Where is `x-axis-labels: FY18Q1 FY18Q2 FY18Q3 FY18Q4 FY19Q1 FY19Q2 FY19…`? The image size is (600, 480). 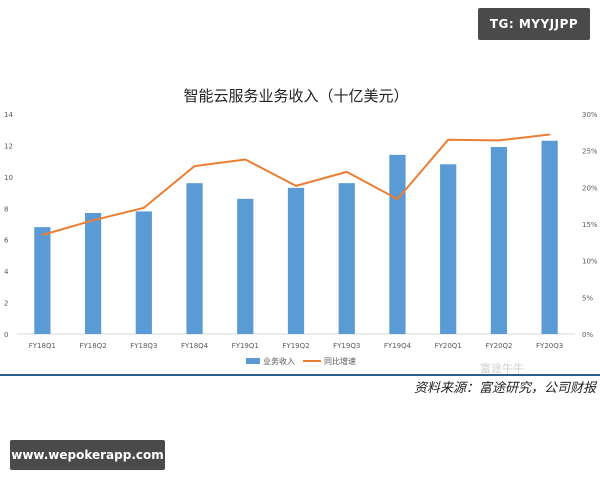 x-axis-labels: FY18Q1 FY18Q2 FY18Q3 FY18Q4 FY19Q1 FY19Q2 FY19… is located at coordinates (296, 346).